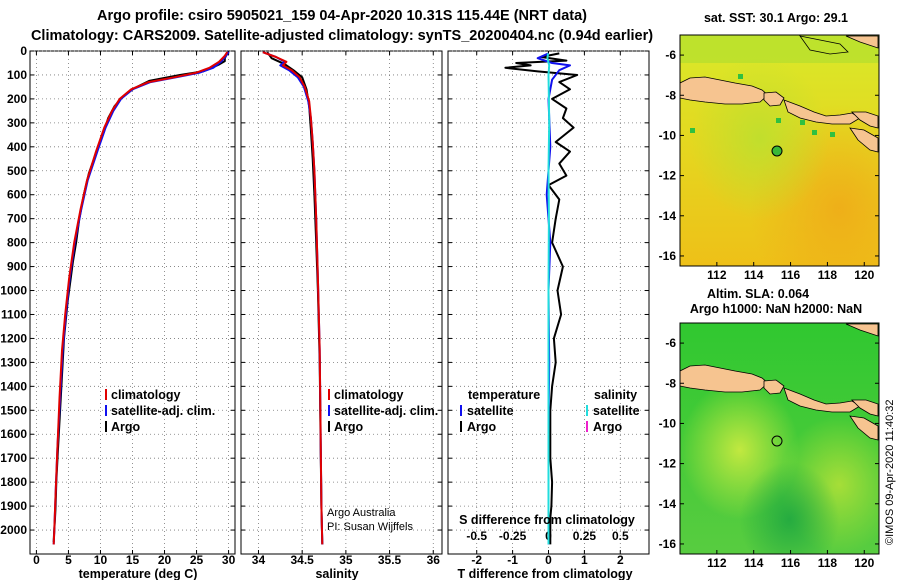 Image resolution: width=900 pixels, height=580 pixels. I want to click on credit-line-1: Argo Australia, so click(361, 513).